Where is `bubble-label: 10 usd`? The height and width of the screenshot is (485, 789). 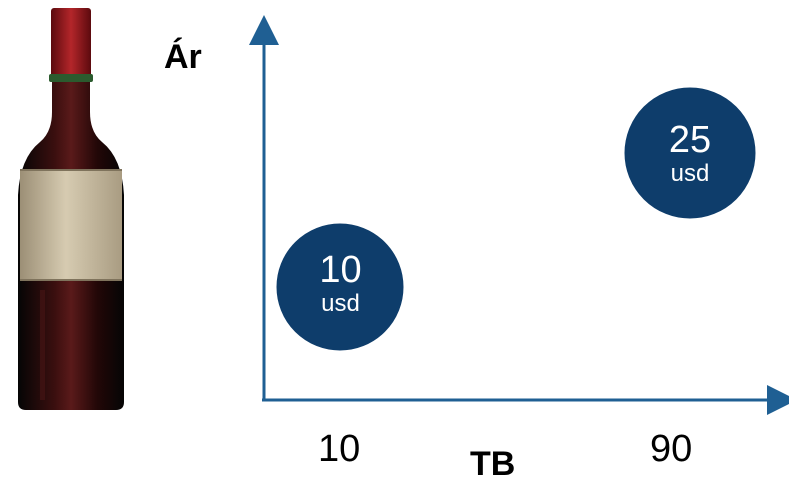 bubble-label: 10 usd is located at coordinates (340, 284).